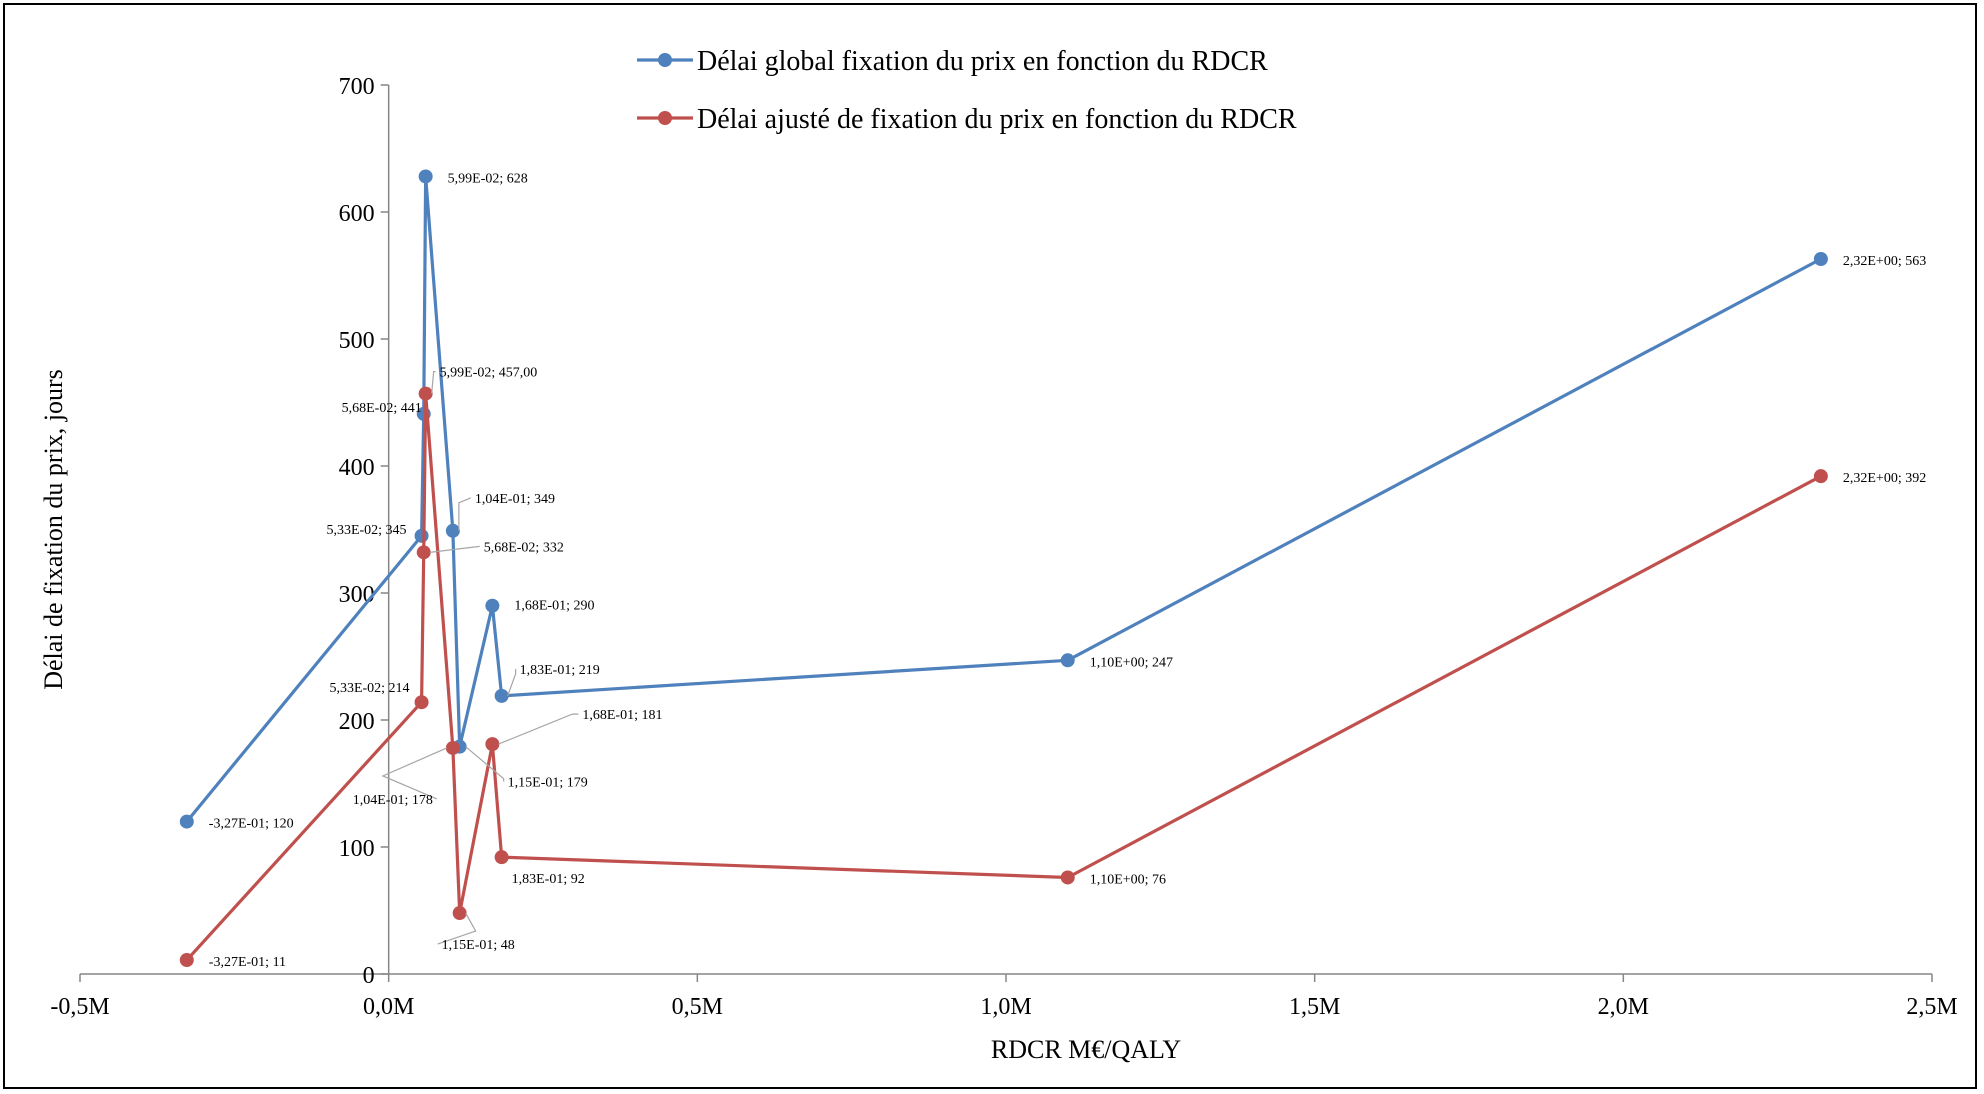 The image size is (1984, 1094). Describe the element at coordinates (79, 1007) in the screenshot. I see `x-tick-label: -0,5M` at that location.